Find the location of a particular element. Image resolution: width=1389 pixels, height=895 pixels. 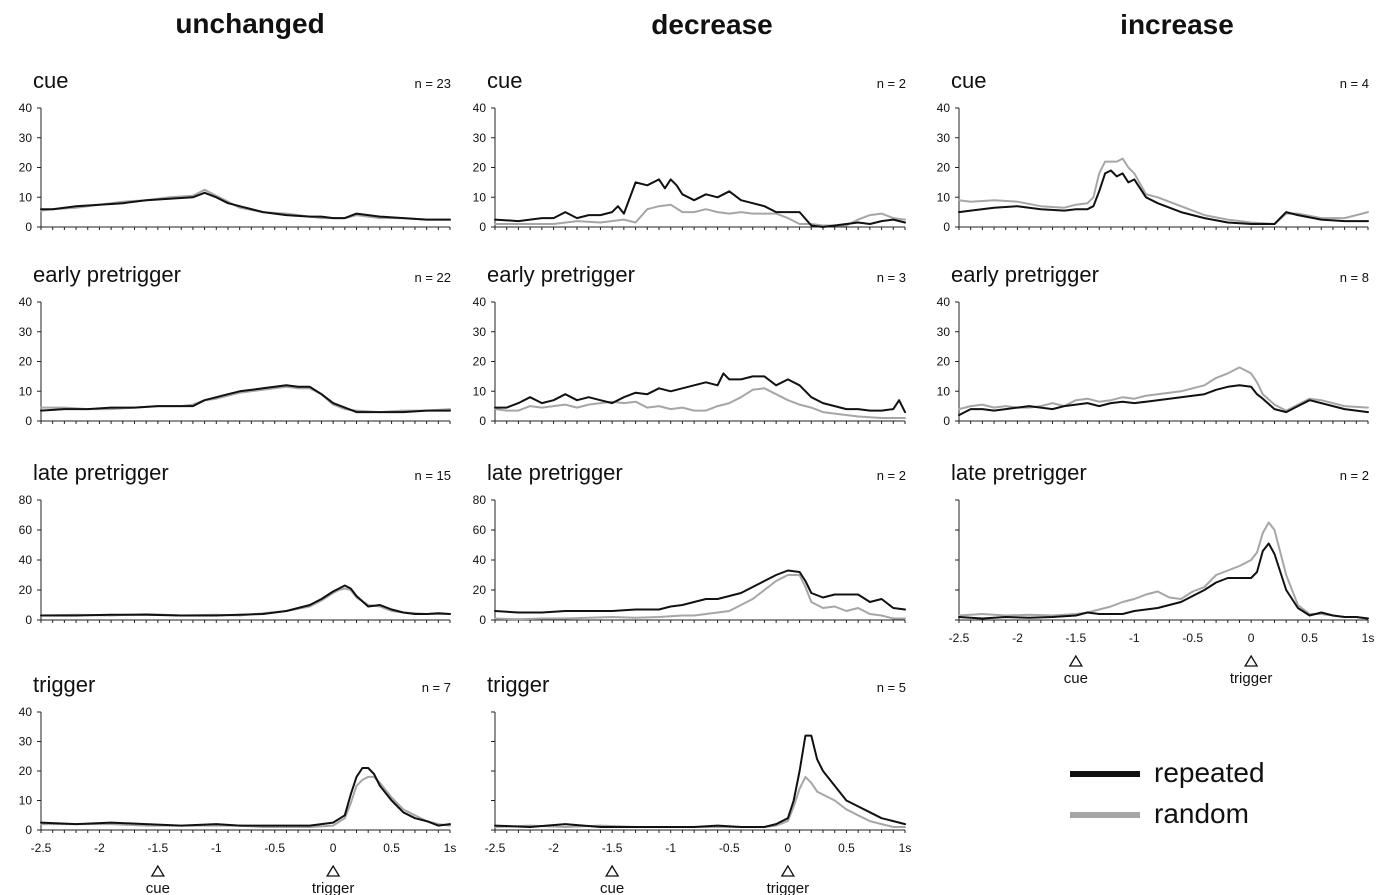

legend: repeated random is located at coordinates (1167, 793).